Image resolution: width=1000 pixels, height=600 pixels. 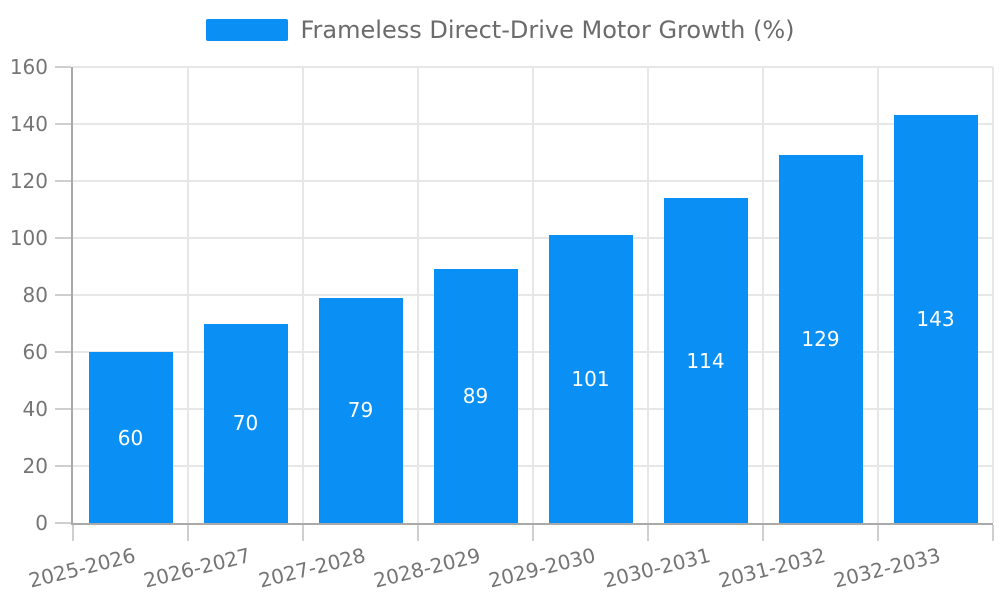 What do you see at coordinates (772, 568) in the screenshot?
I see `x-tick-label: 2031-2032` at bounding box center [772, 568].